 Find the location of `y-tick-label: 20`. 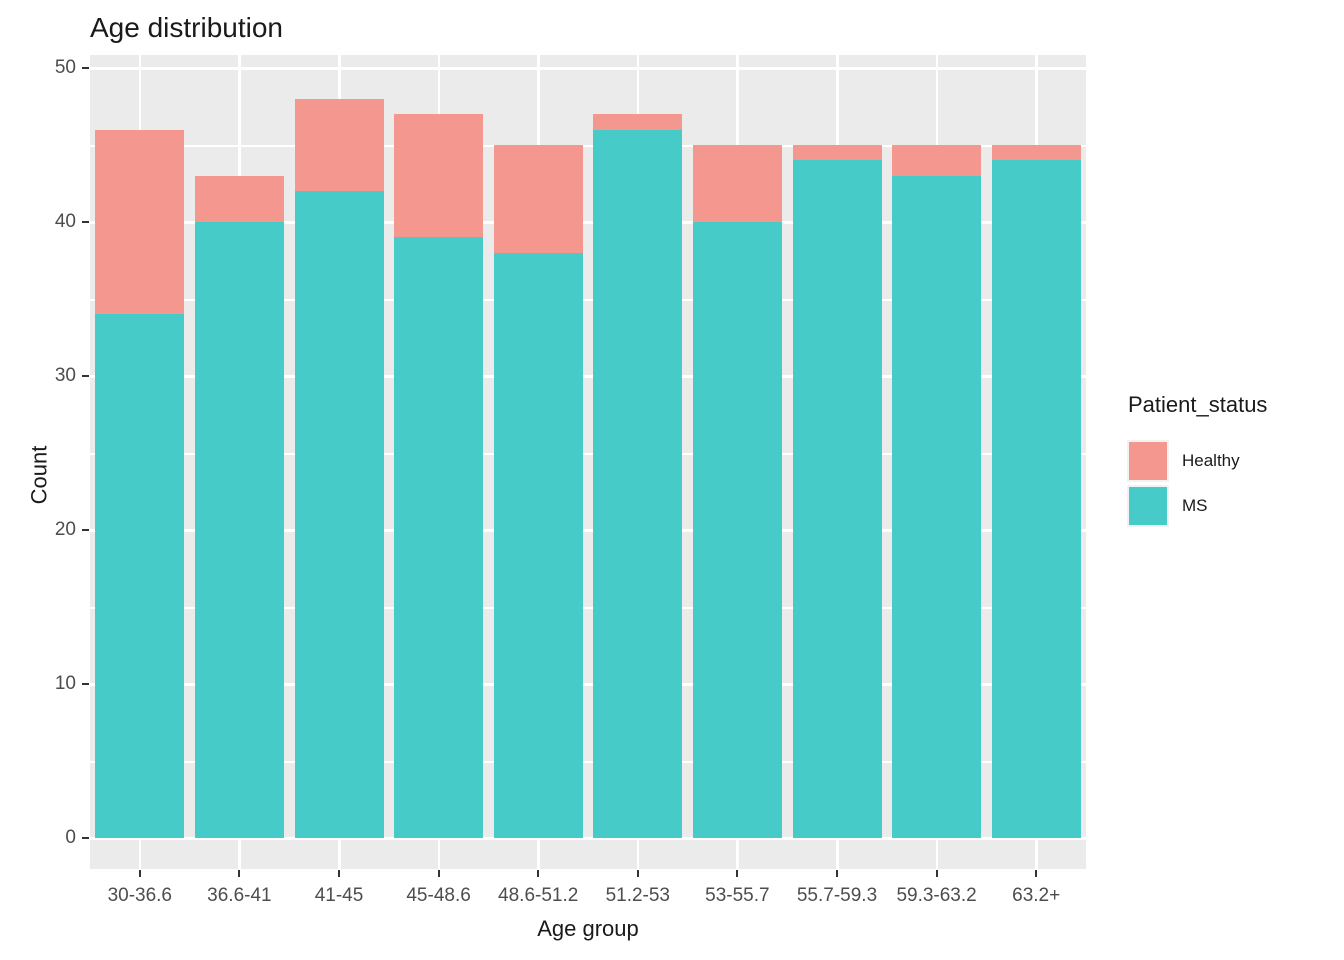

y-tick-label: 20 is located at coordinates (65, 529).